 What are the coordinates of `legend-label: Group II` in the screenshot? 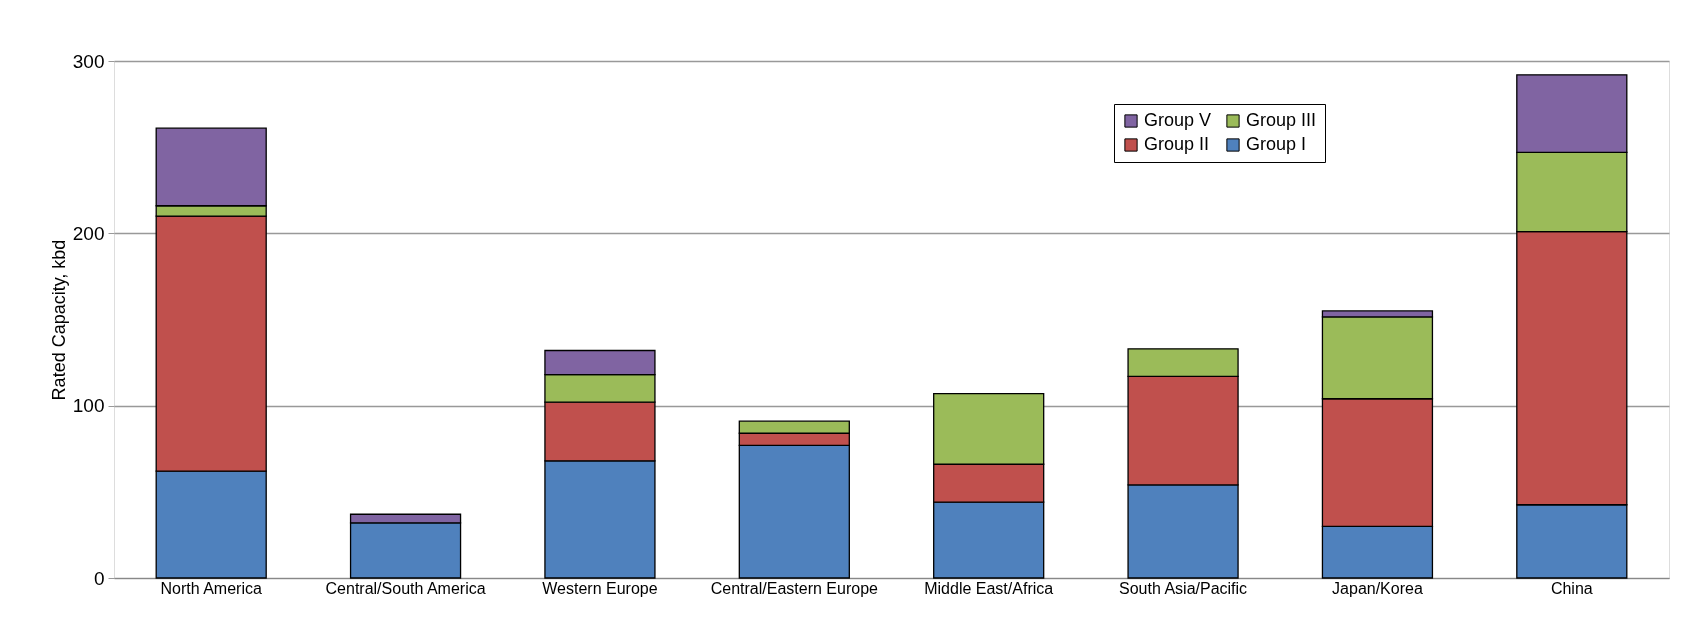 It's located at (1177, 144).